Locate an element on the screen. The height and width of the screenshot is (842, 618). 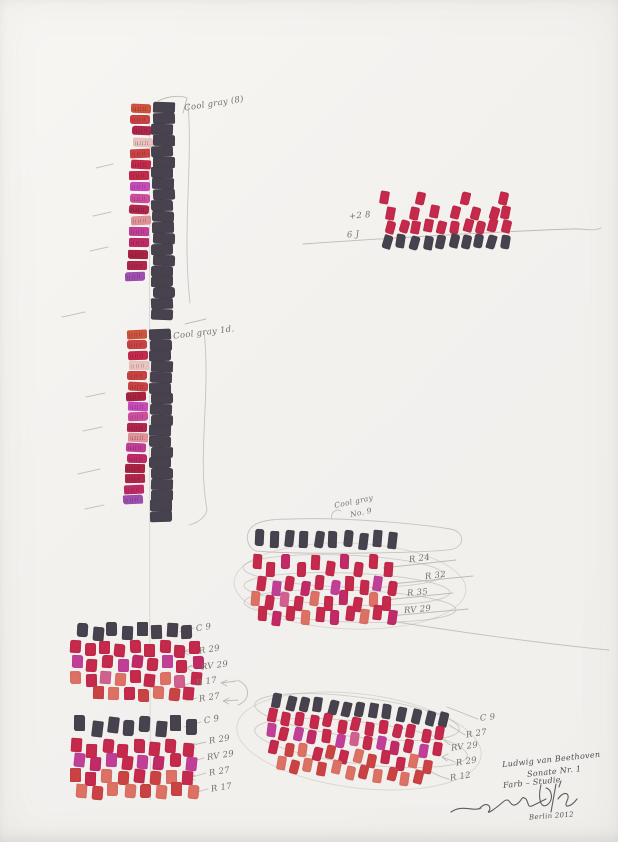
pointer-dashes is located at coordinates (87, 336).